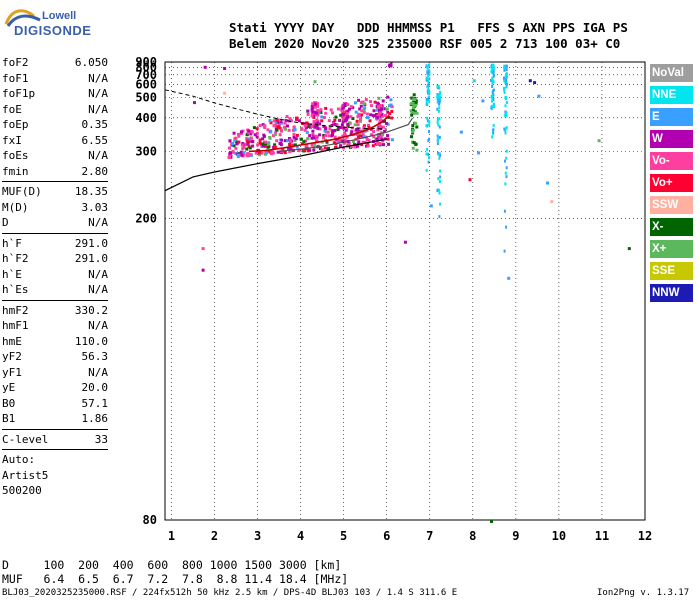  What do you see at coordinates (146, 62) in the screenshot?
I see `y-tick-label: 900` at bounding box center [146, 62].